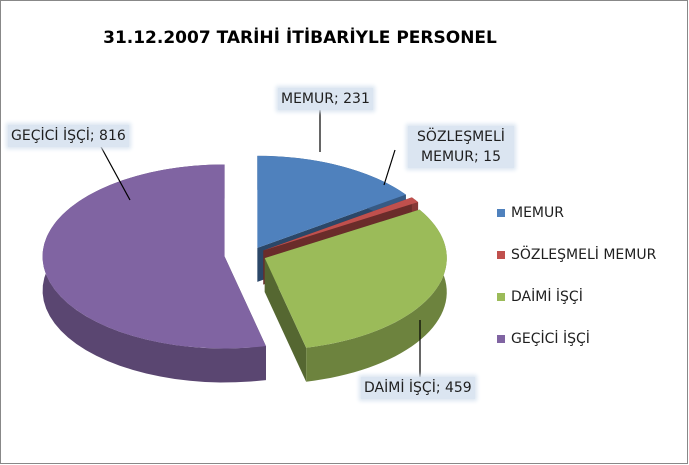 This screenshot has width=689, height=465. I want to click on slice-side, so click(285, 320).